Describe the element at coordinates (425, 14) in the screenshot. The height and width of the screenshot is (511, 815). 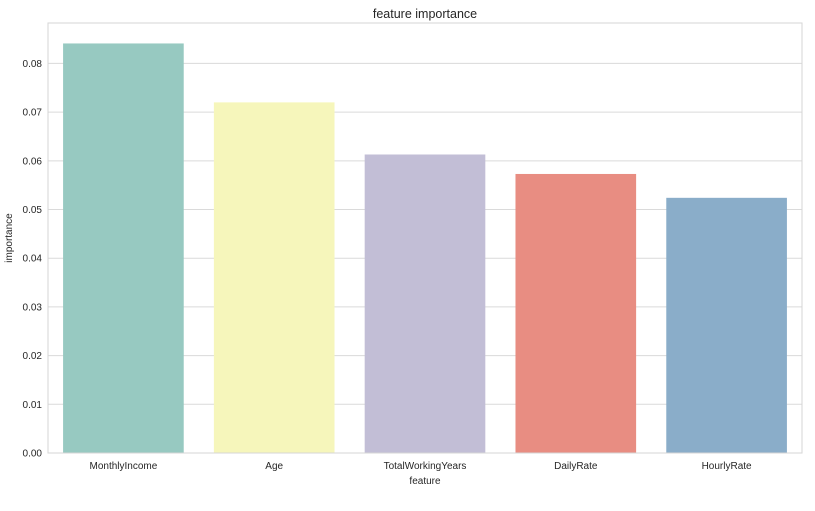
I see `chart-title: feature importance` at that location.